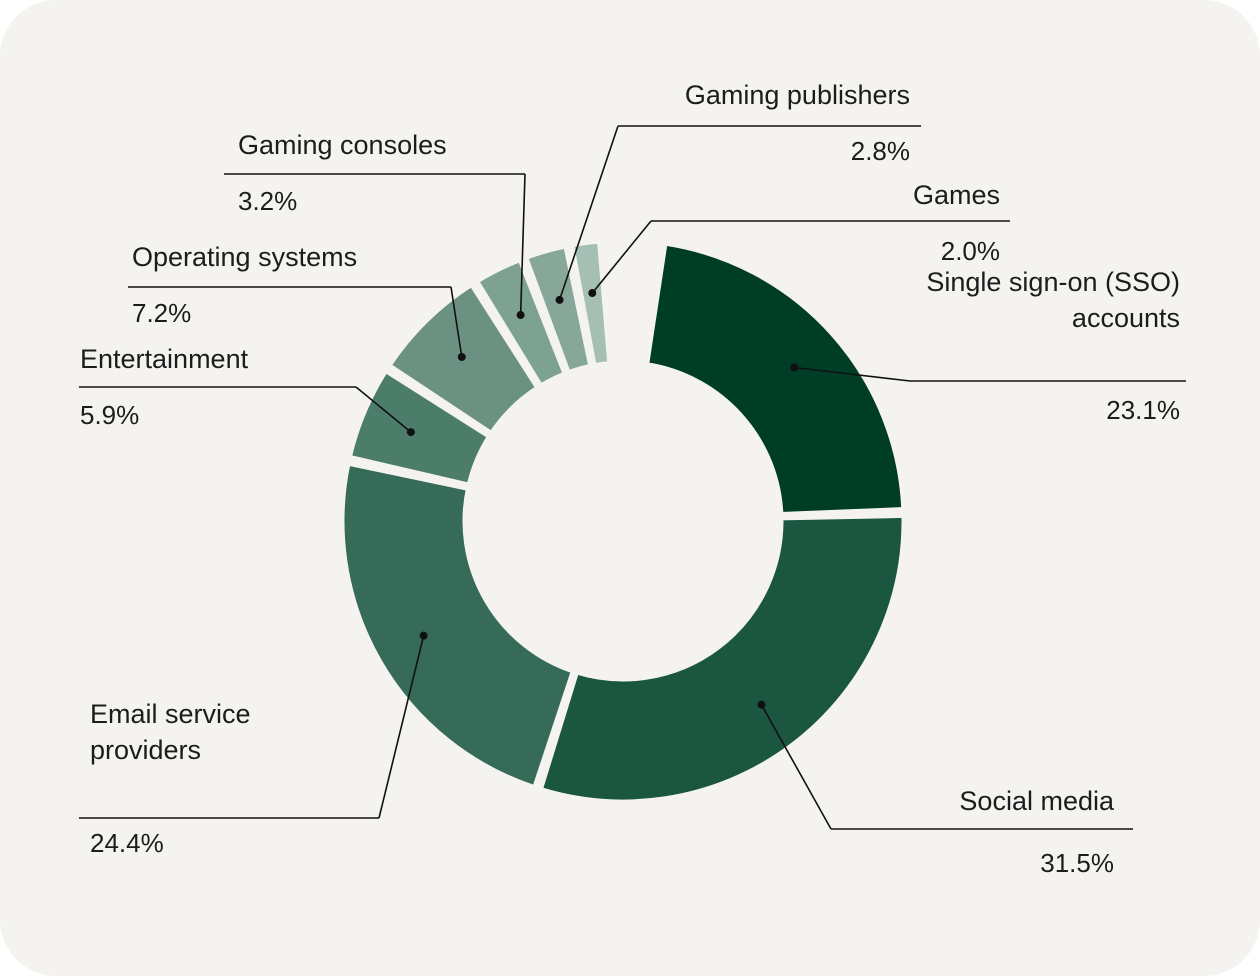  What do you see at coordinates (401, 727) in the screenshot?
I see `leader-line-email-service-providers` at bounding box center [401, 727].